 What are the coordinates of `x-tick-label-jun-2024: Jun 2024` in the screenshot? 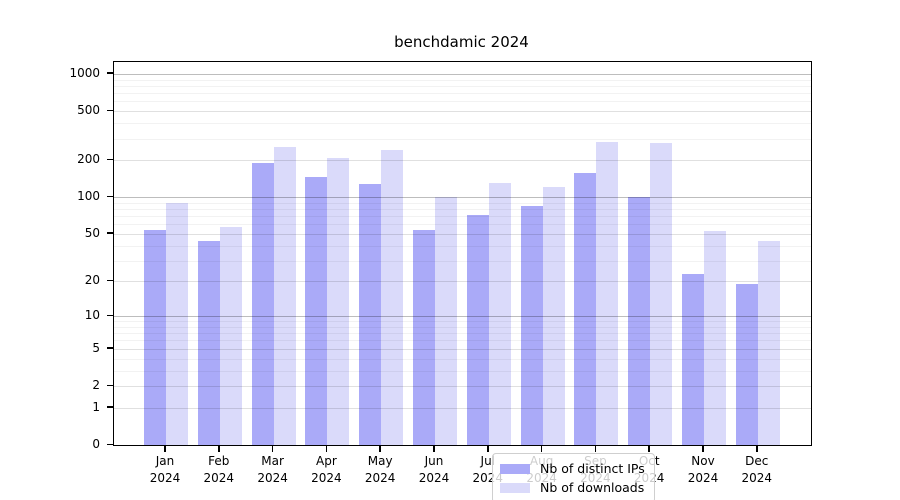 It's located at (434, 469).